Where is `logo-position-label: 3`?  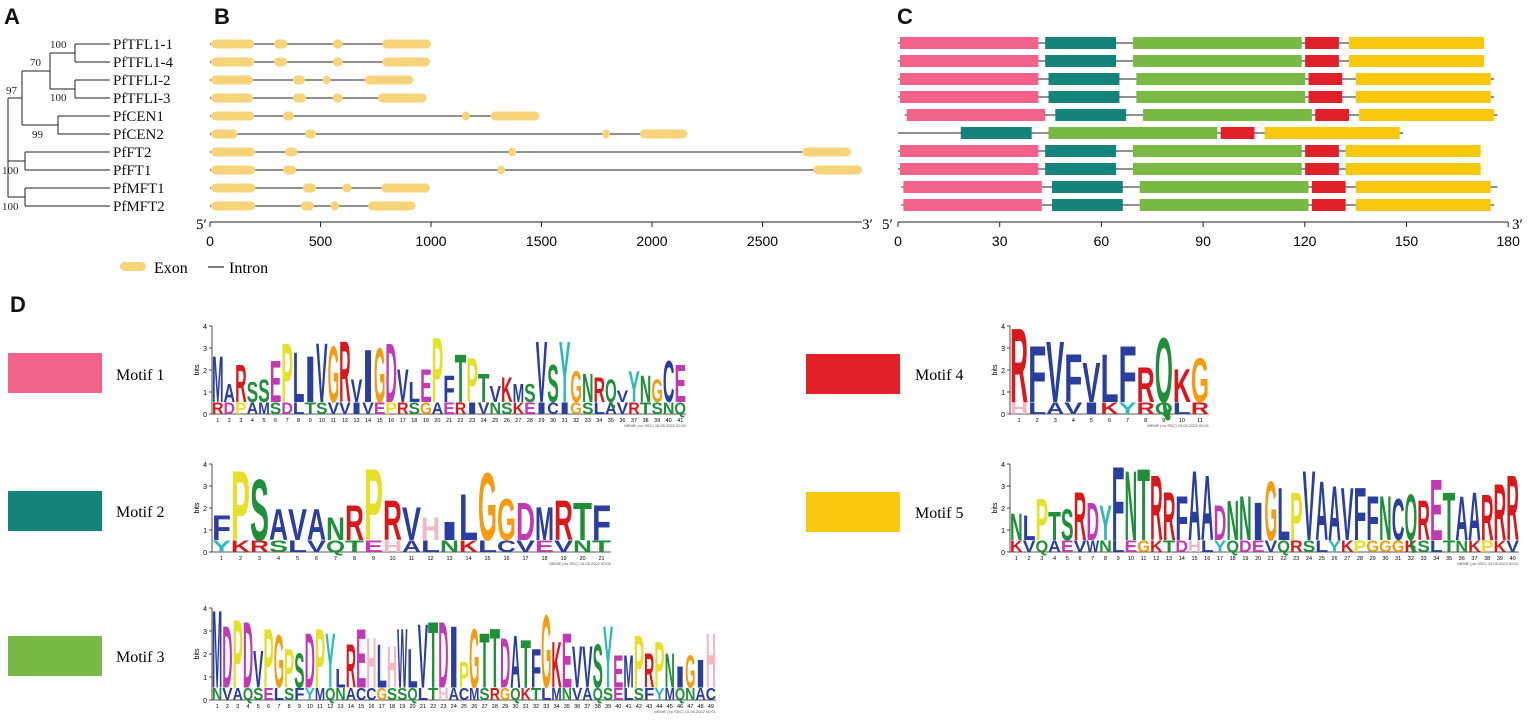
logo-position-label: 3 is located at coordinates (259, 559).